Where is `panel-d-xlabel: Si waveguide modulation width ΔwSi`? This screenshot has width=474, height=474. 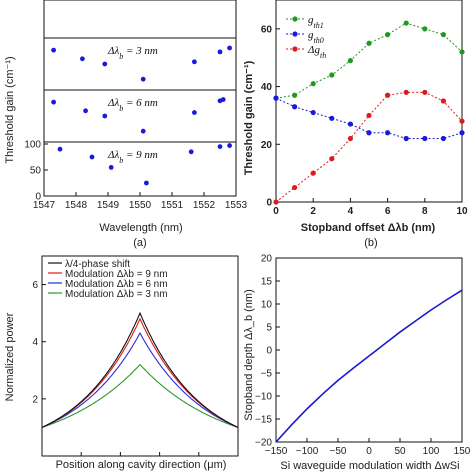 panel-d-xlabel: Si waveguide modulation width ΔwSi is located at coordinates (369, 466).